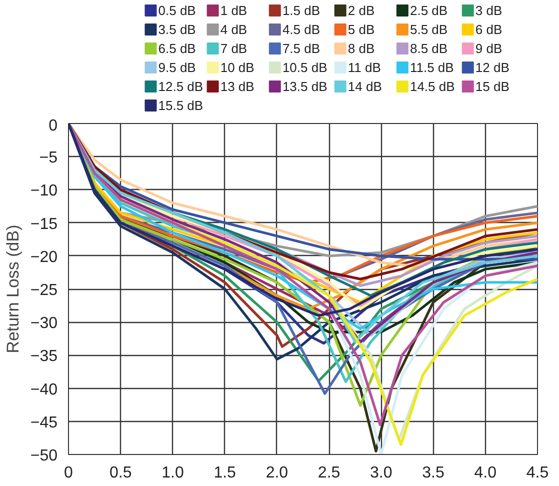 Image resolution: width=559 pixels, height=486 pixels. What do you see at coordinates (44, 423) in the screenshot?
I see `y-tick-label: −45` at bounding box center [44, 423].